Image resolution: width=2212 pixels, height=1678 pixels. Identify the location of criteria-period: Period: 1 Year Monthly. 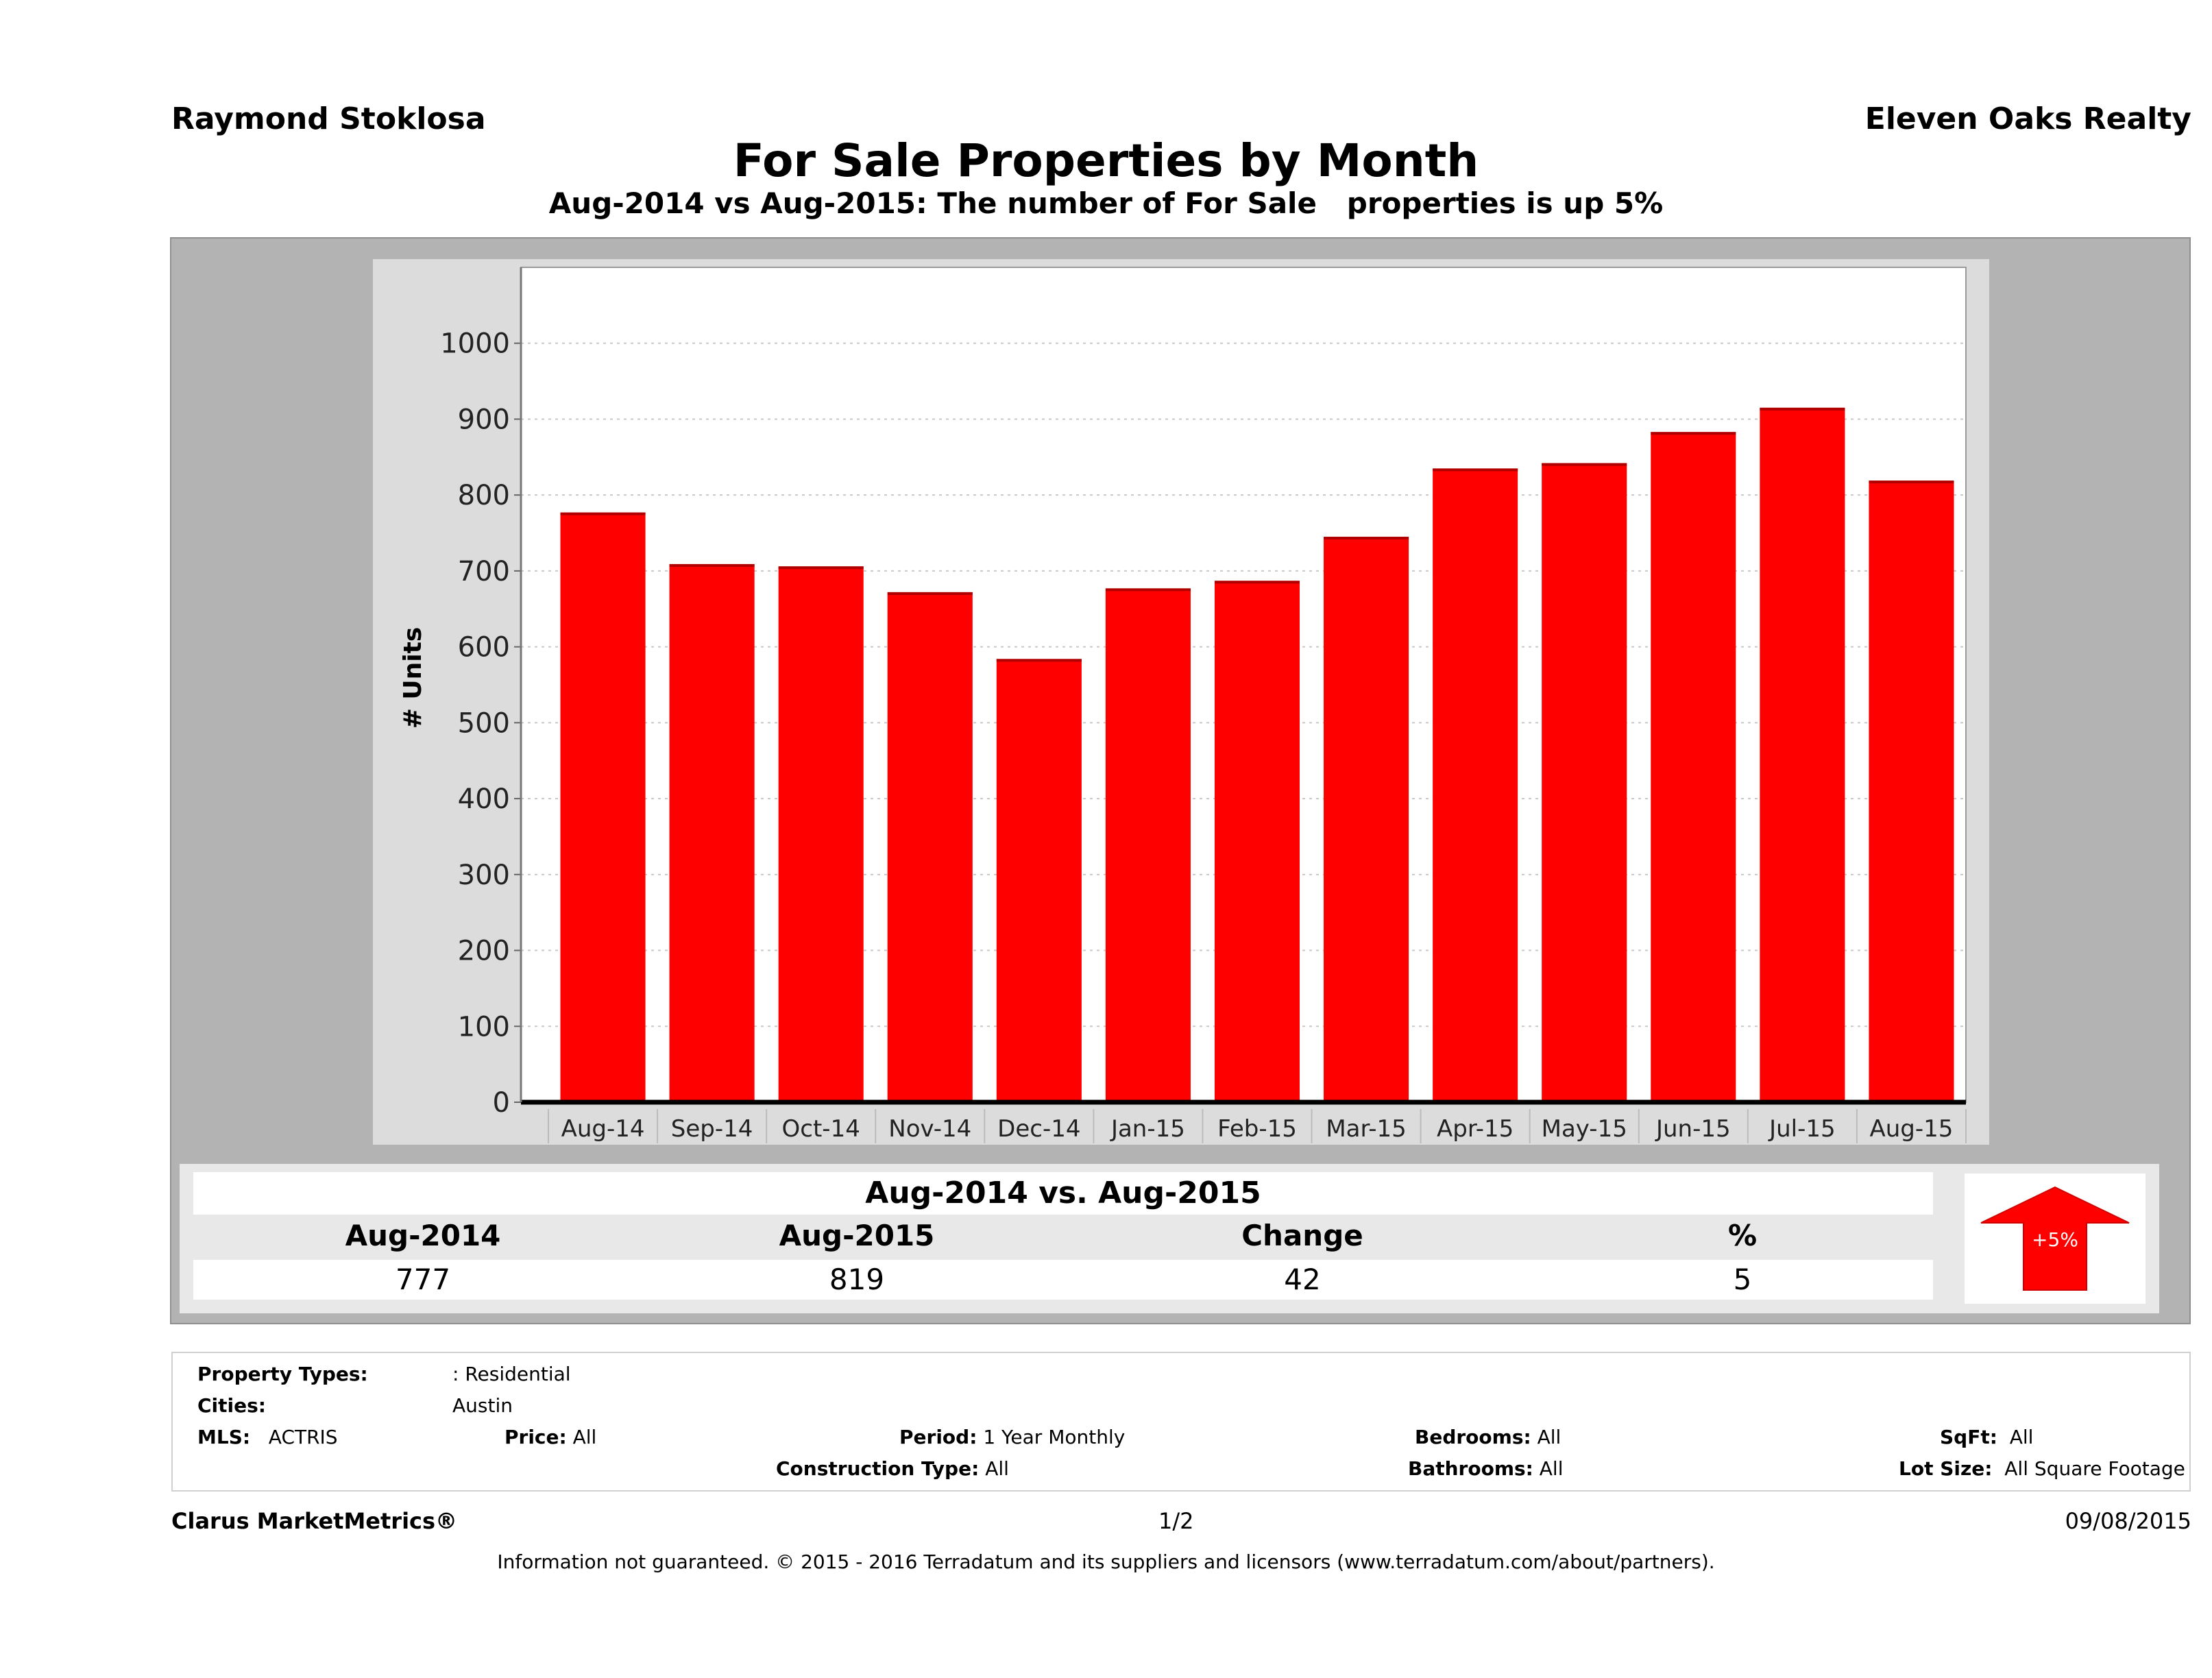
(1013, 1437).